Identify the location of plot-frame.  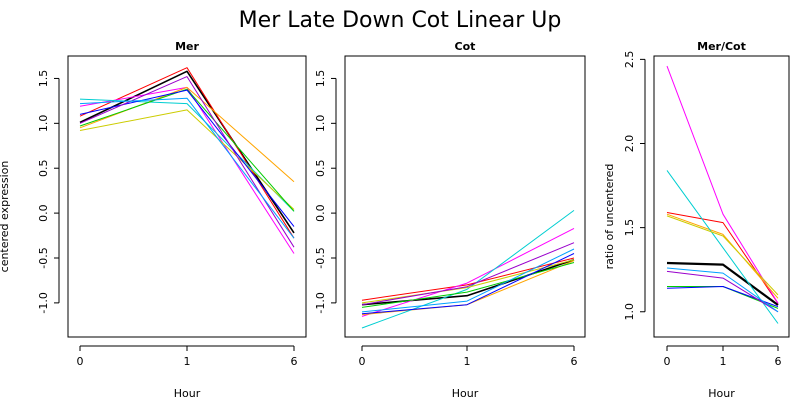
(721, 196).